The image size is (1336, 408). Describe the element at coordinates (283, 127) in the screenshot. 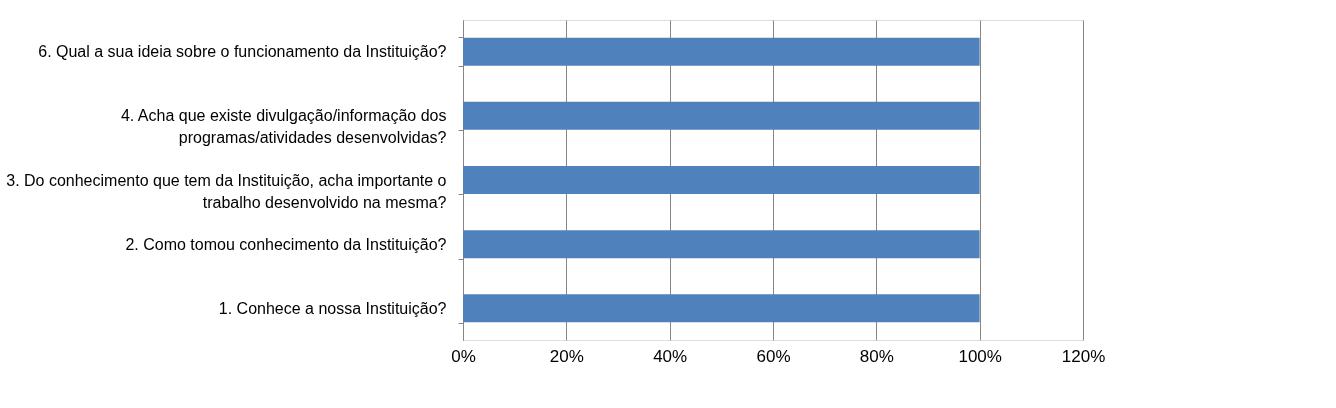

I see `y-tick-label: 4. Acha que existe divulgação/informação dos programas/atividades desenvolvidas?` at that location.